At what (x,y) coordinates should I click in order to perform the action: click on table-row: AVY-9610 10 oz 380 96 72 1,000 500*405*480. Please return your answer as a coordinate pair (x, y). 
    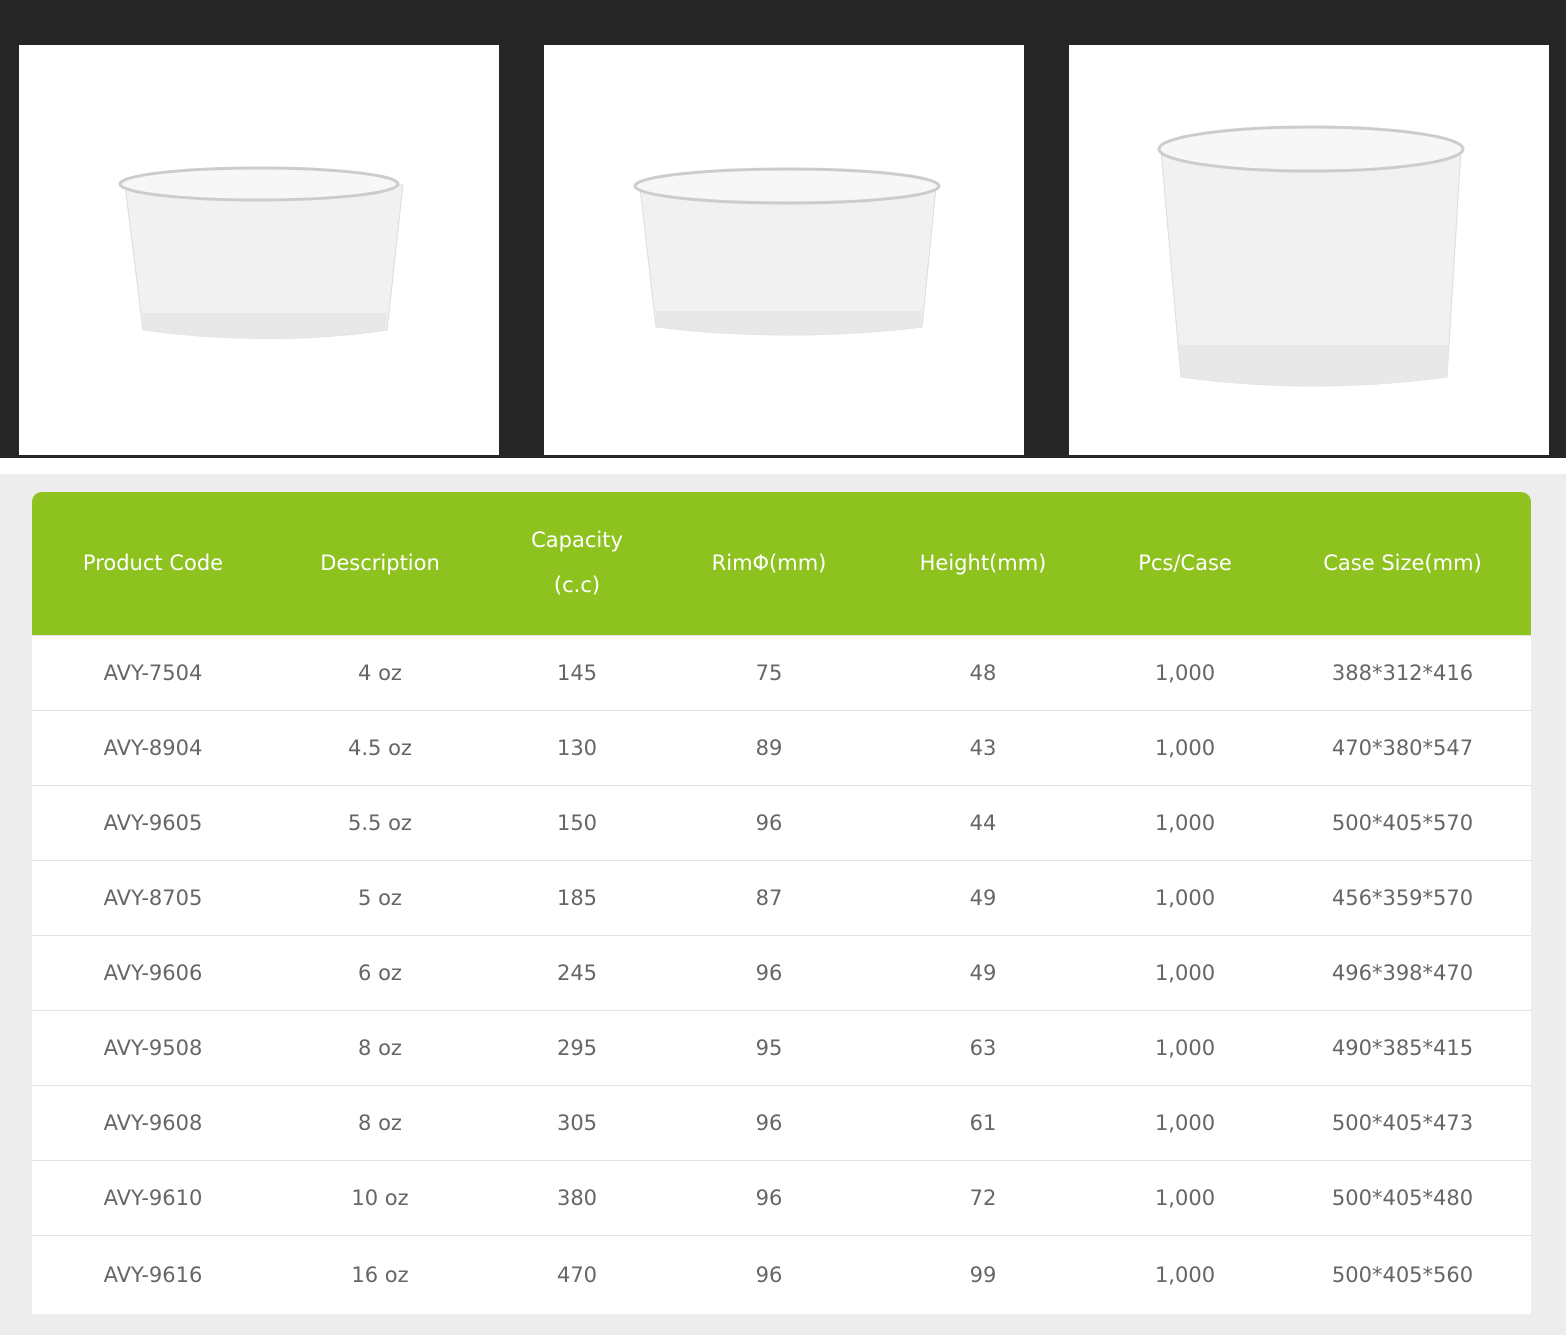
    Looking at the image, I should click on (781, 1197).